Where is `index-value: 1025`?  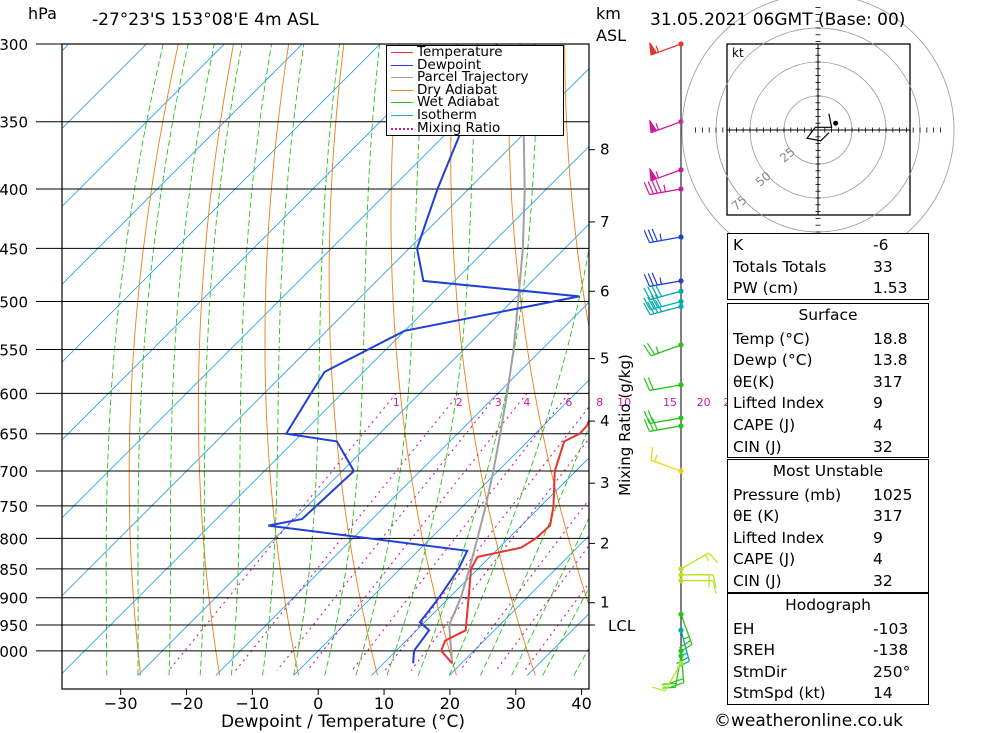
index-value: 1025 is located at coordinates (893, 494).